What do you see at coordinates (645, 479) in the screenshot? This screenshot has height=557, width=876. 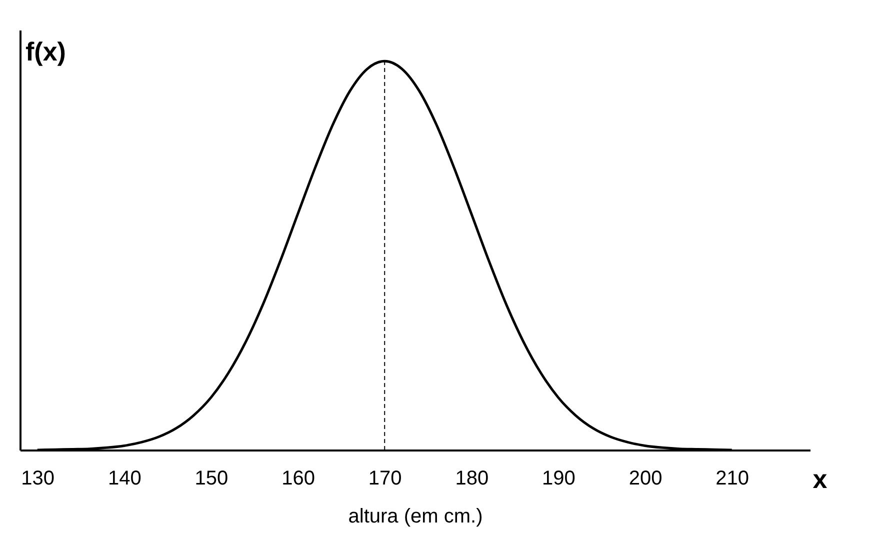 I see `x-tick-label: 200` at bounding box center [645, 479].